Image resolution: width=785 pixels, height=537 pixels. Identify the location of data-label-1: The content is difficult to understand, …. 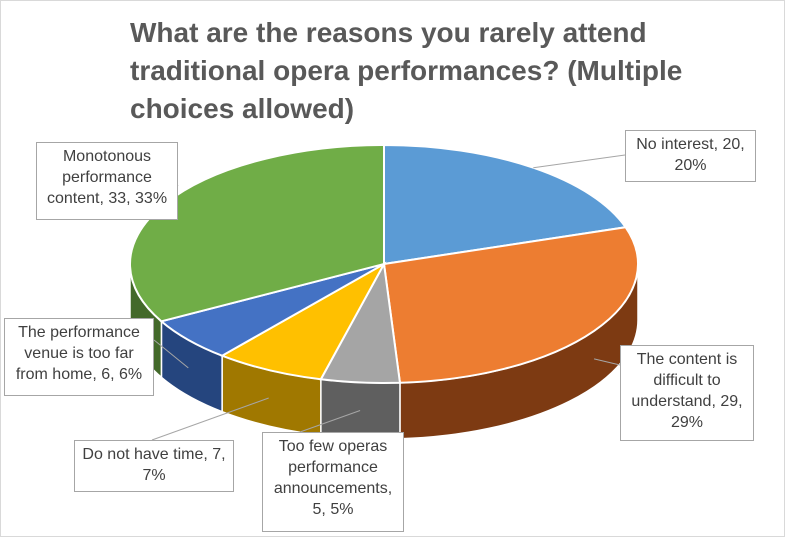
(687, 393).